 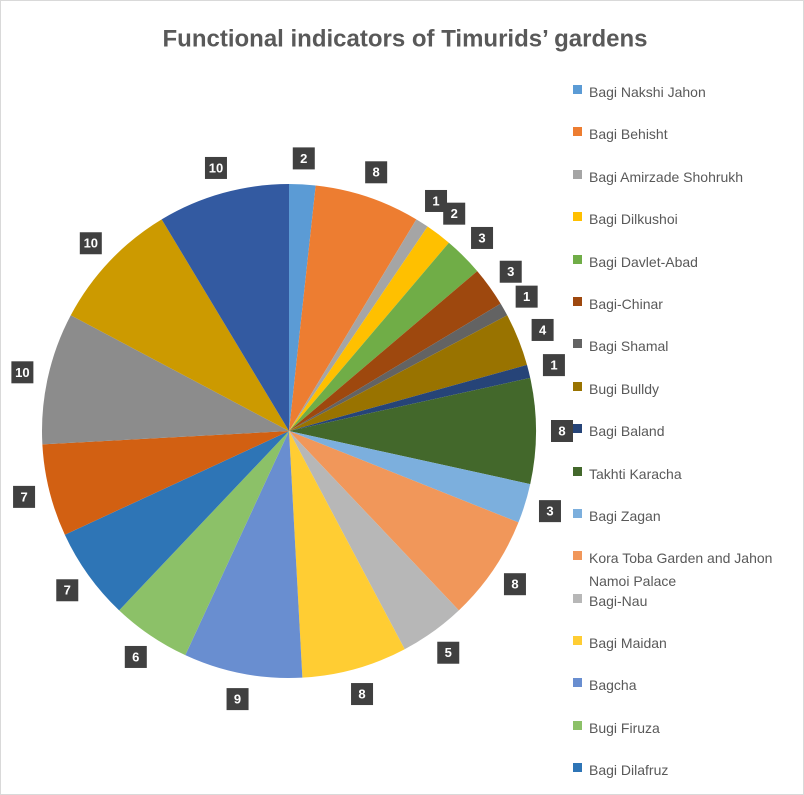 I want to click on data-label: 5, so click(x=448, y=652).